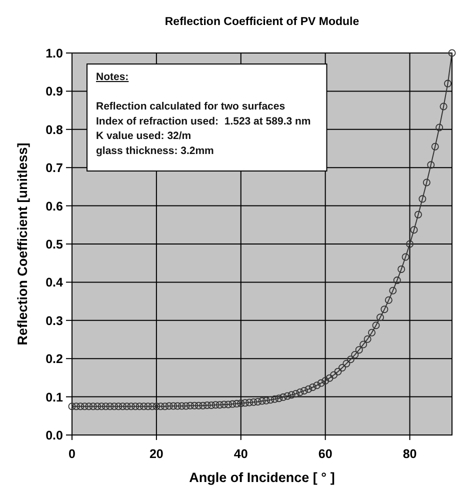 The height and width of the screenshot is (491, 459). What do you see at coordinates (262, 477) in the screenshot?
I see `x-axis-title: Angle of Incidence [ ° ]` at bounding box center [262, 477].